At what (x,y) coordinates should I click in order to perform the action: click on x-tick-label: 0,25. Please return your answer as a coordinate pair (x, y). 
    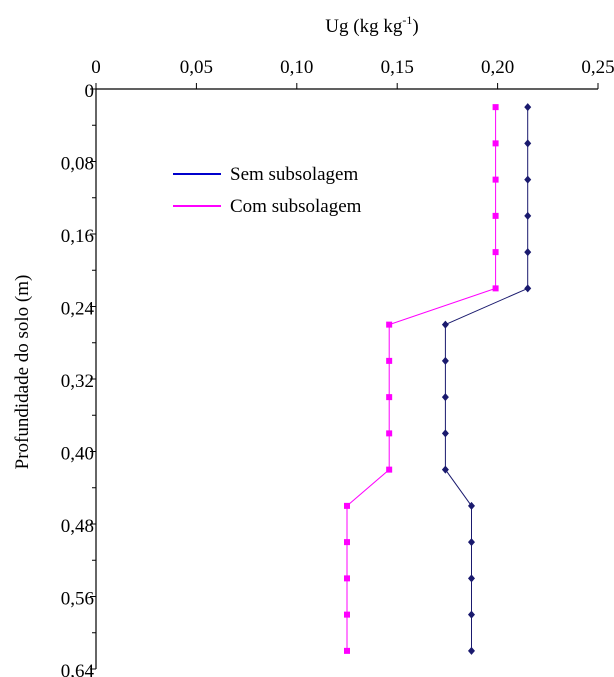
    Looking at the image, I should click on (597, 67).